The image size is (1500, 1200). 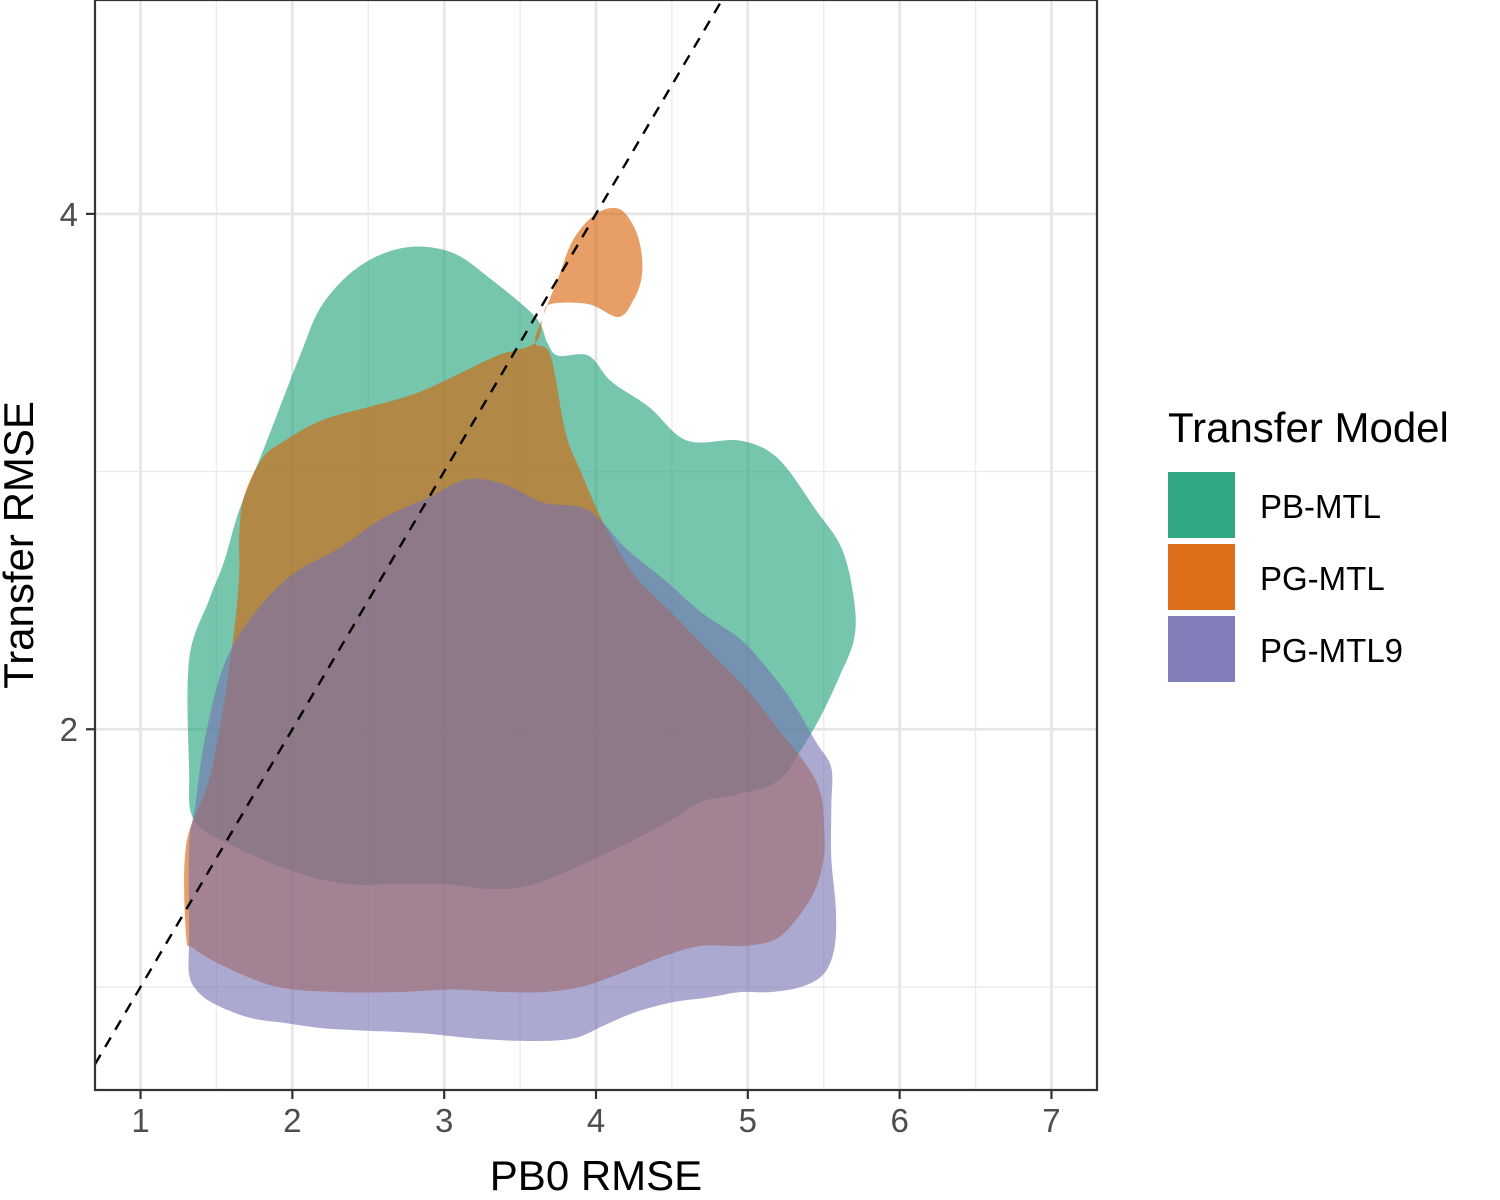 I want to click on y-axis-title: Transfer RMSE, so click(x=21, y=545).